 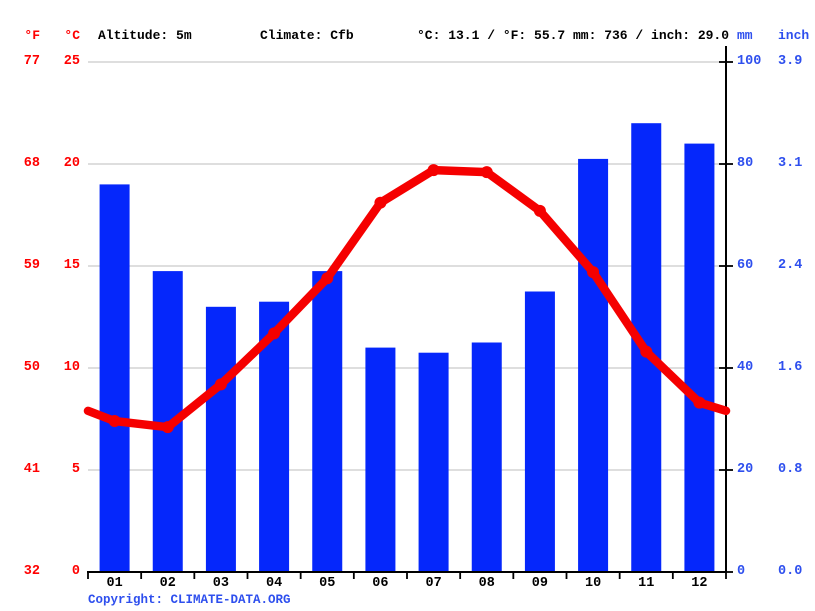 What do you see at coordinates (486, 583) in the screenshot?
I see `month-label-08: 08` at bounding box center [486, 583].